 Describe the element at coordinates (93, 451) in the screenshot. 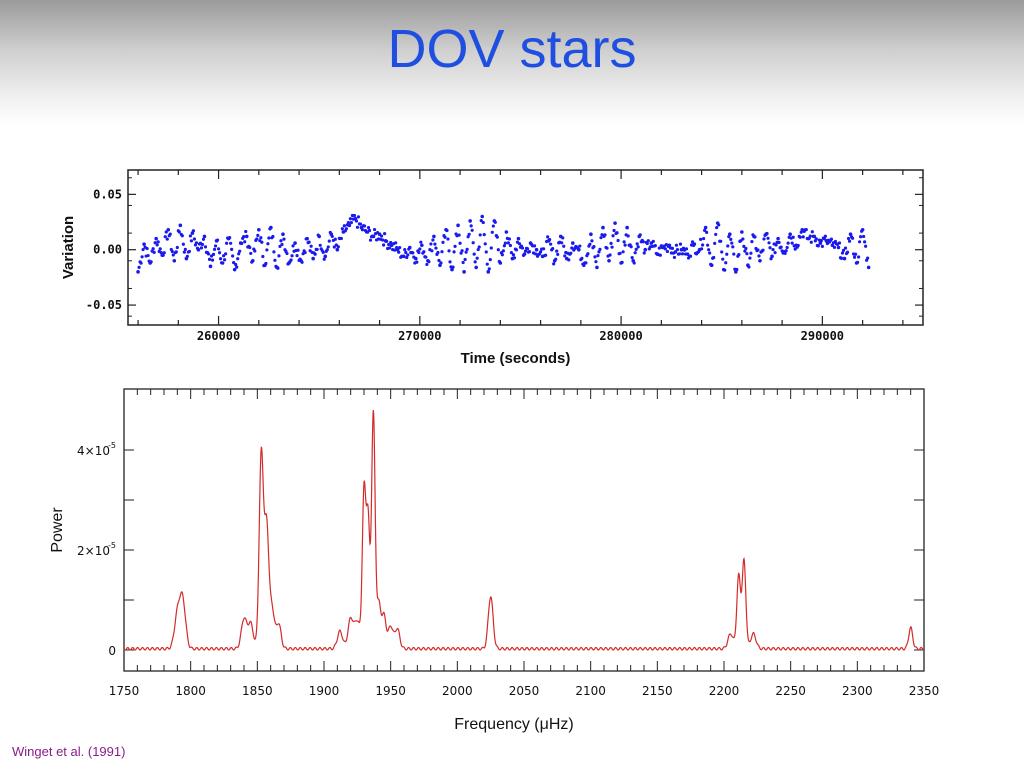

I see `y-tick-label: 4×10` at that location.